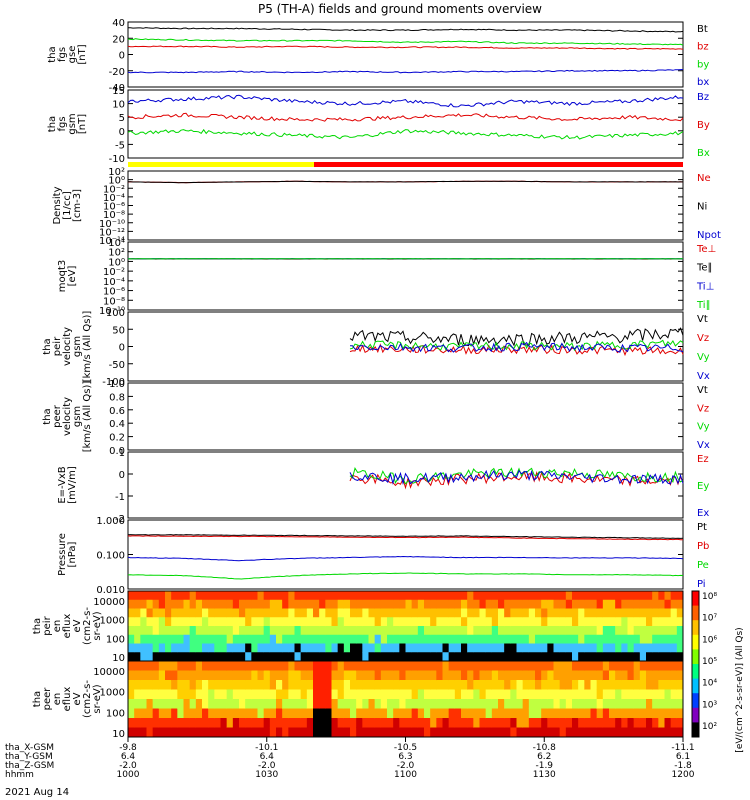 The height and width of the screenshot is (800, 750). What do you see at coordinates (709, 662) in the screenshot?
I see `colorbar-tick-label: 10⁵` at bounding box center [709, 662].